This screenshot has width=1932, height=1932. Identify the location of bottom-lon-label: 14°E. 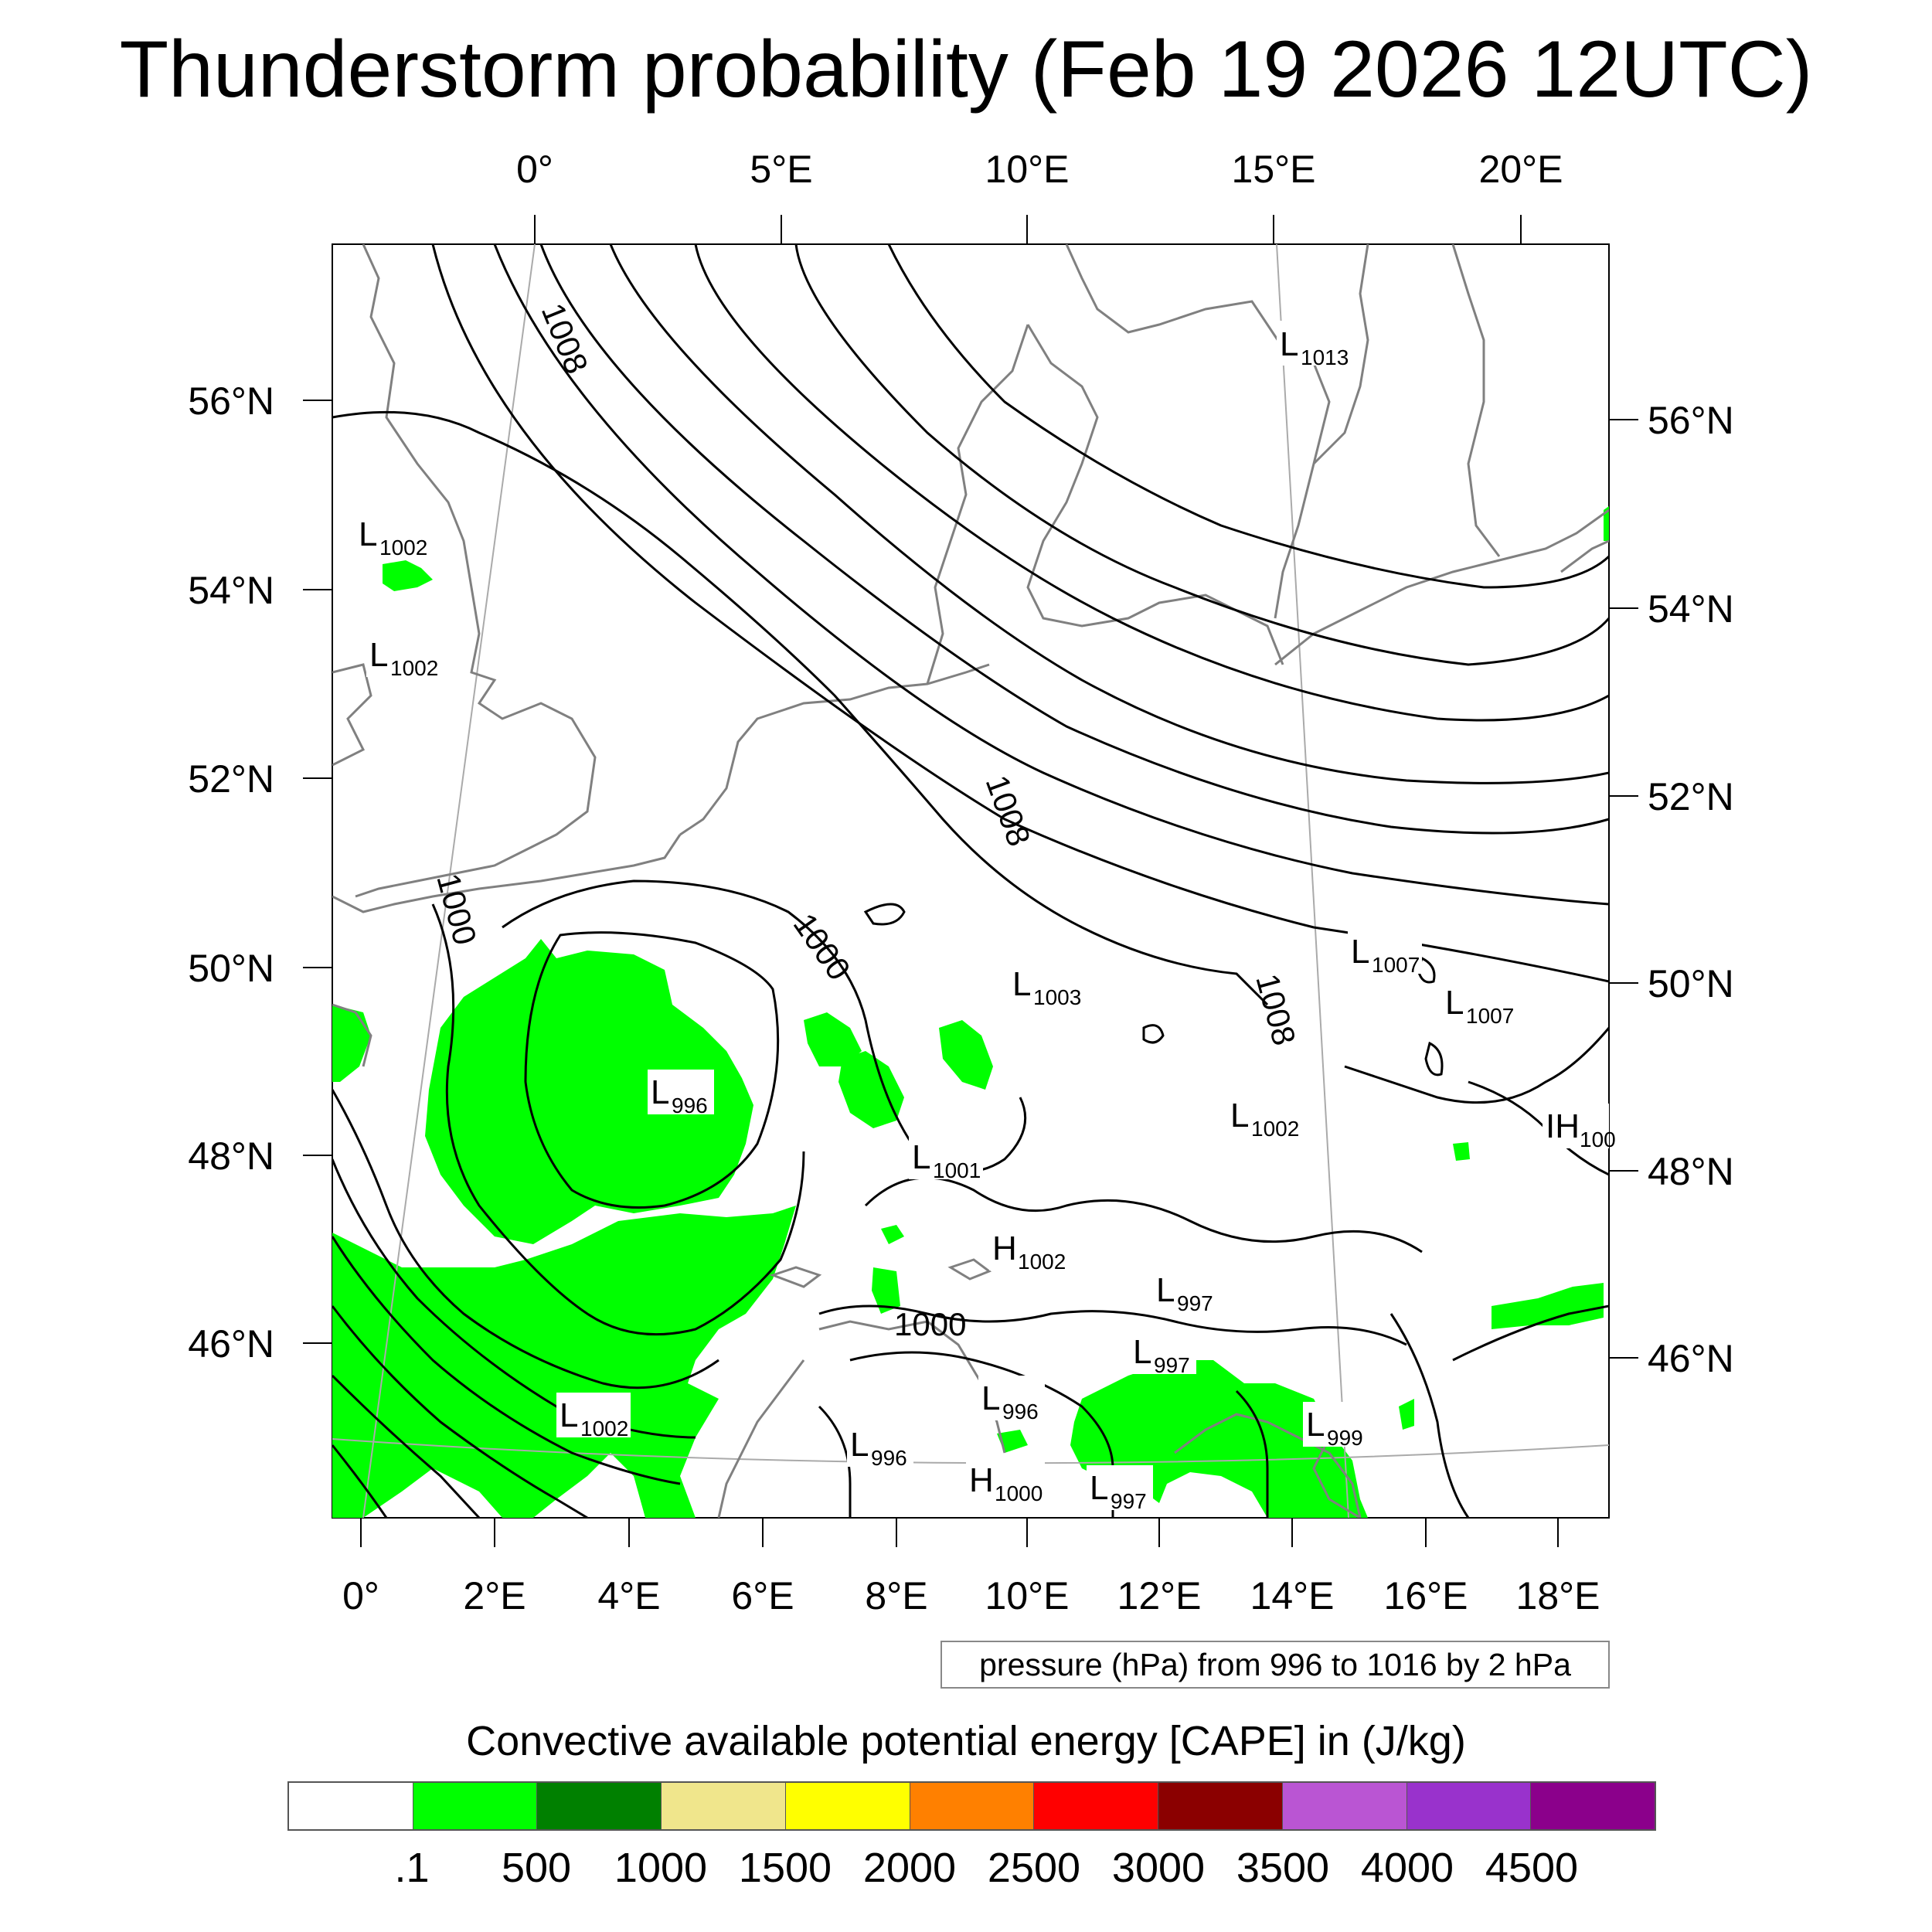
(1292, 1596).